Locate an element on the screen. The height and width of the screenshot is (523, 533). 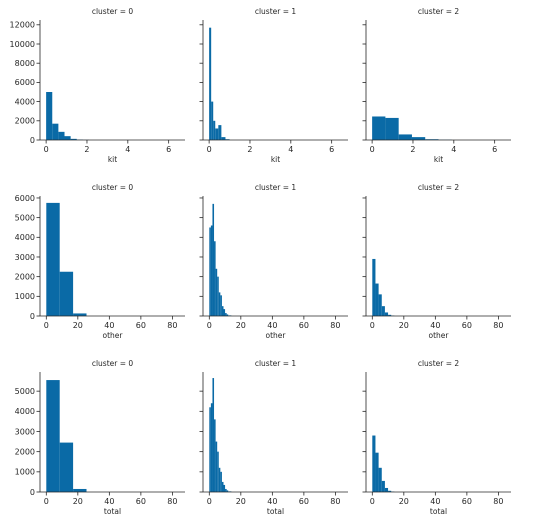
facet-panel-r1-c2: 0 20 40 60 80 other cluster = 2 is located at coordinates (436, 261).